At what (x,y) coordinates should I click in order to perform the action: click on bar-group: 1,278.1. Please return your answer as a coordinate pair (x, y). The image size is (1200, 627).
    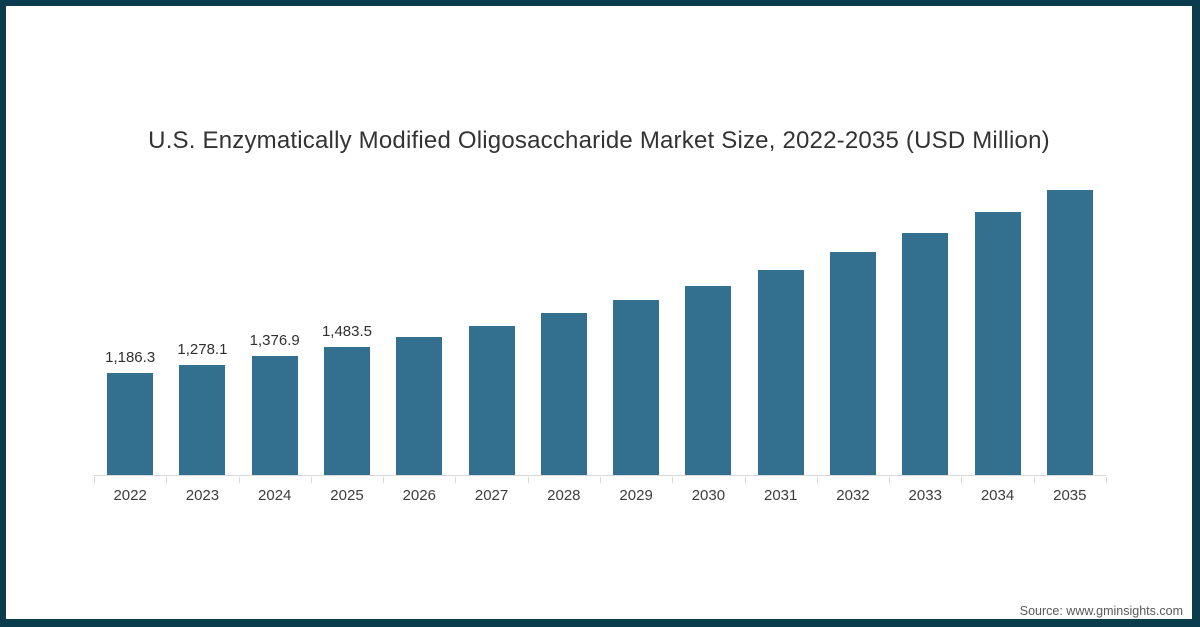
    Looking at the image, I should click on (202, 324).